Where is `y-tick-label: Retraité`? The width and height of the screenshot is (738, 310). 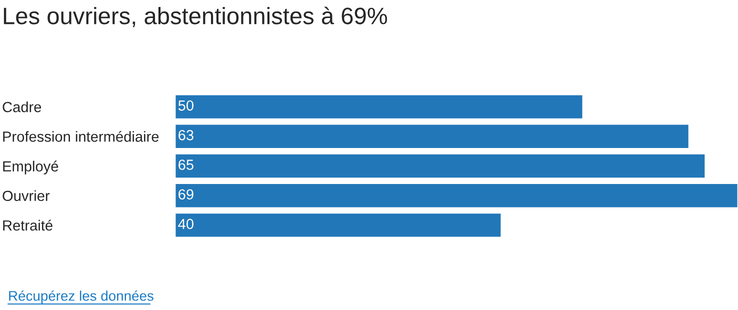
y-tick-label: Retraité is located at coordinates (27, 225).